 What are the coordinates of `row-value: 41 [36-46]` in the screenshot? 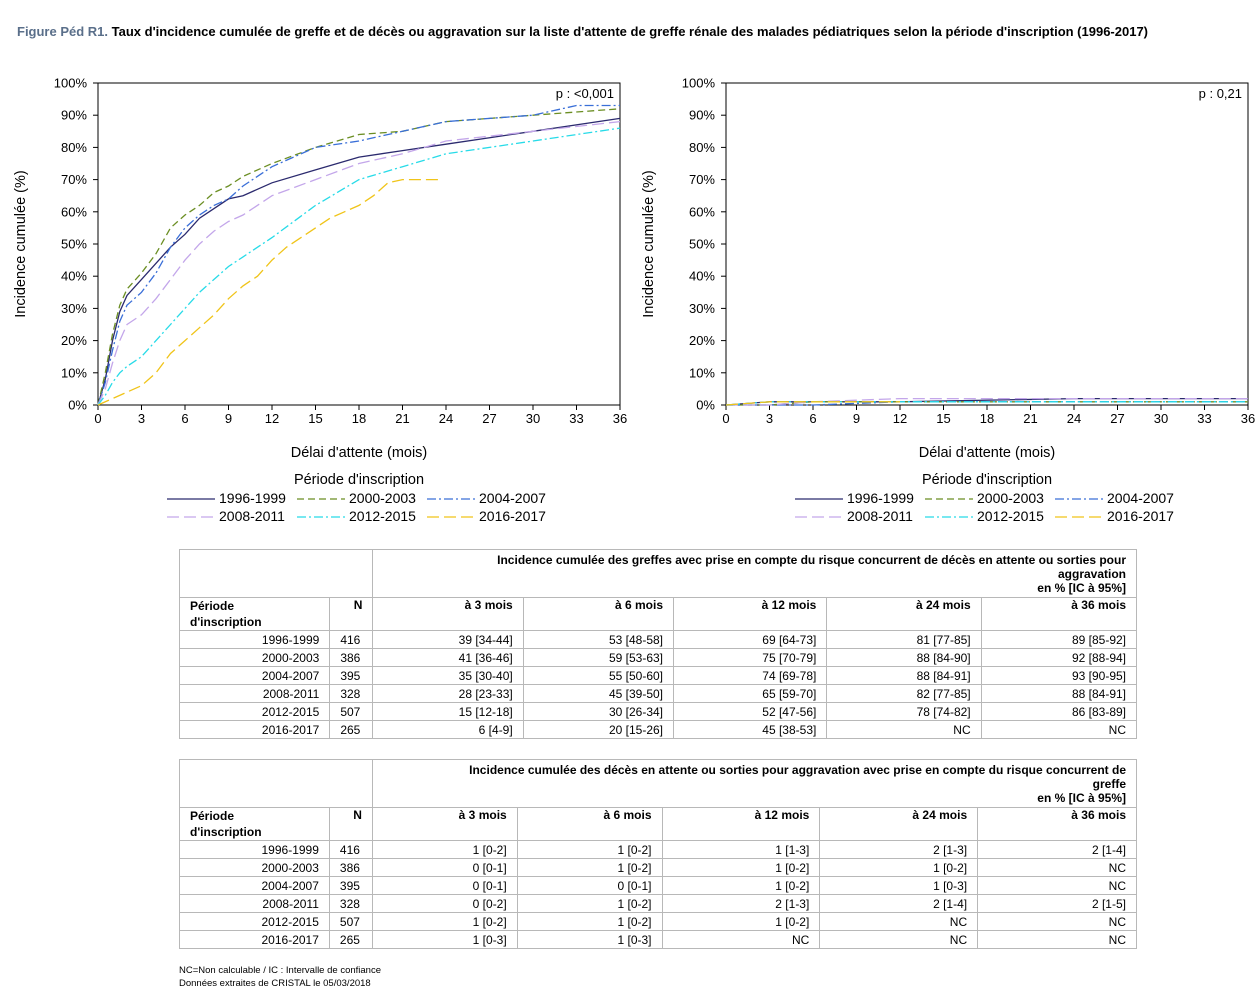 It's located at (448, 657).